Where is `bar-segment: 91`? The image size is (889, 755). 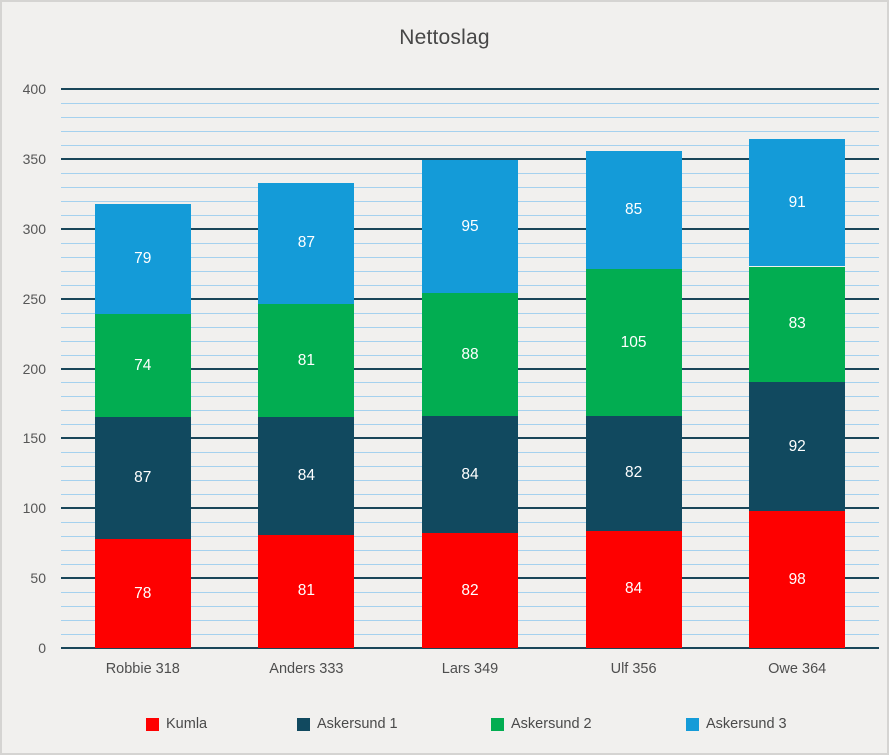
bar-segment: 91 is located at coordinates (797, 203).